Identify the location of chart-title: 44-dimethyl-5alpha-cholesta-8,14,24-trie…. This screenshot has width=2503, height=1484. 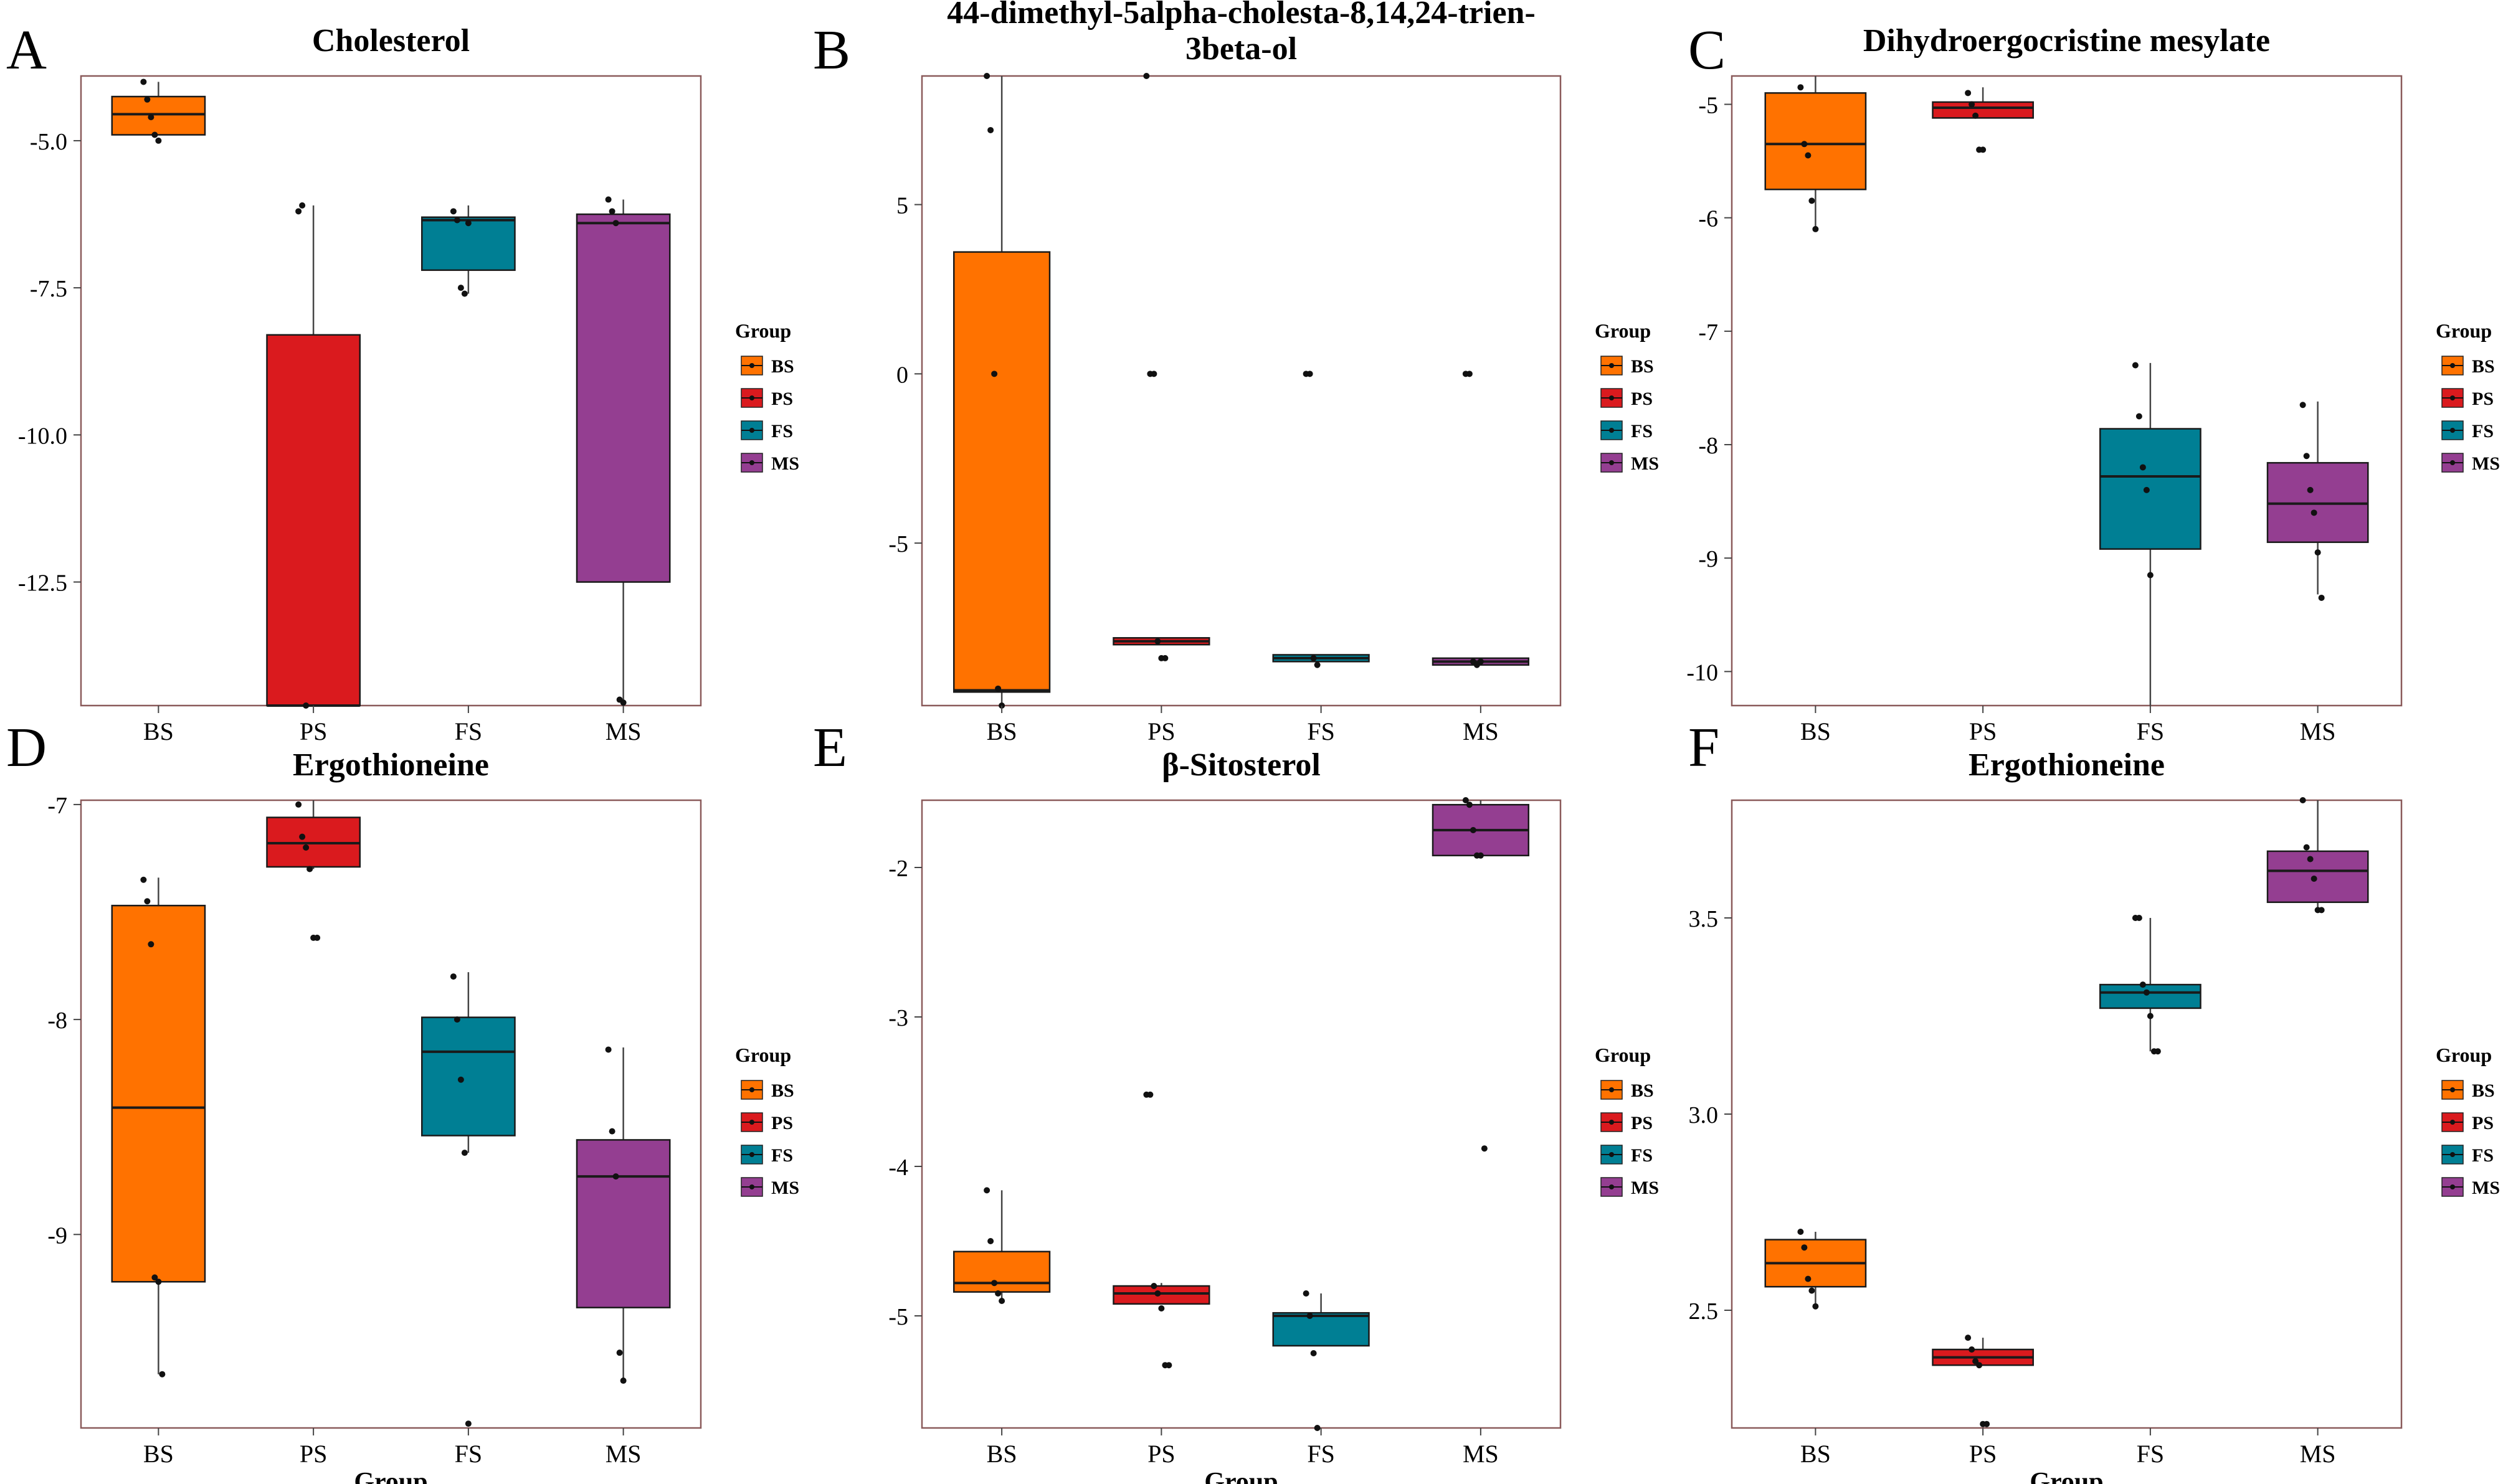
(1242, 15).